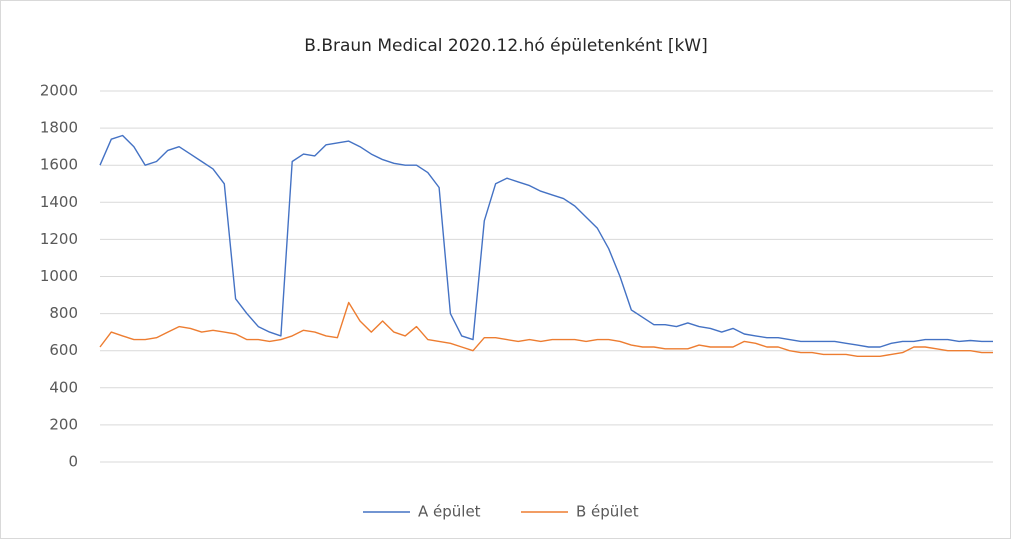 The image size is (1012, 540). I want to click on y-tick-label: 1800, so click(59, 128).